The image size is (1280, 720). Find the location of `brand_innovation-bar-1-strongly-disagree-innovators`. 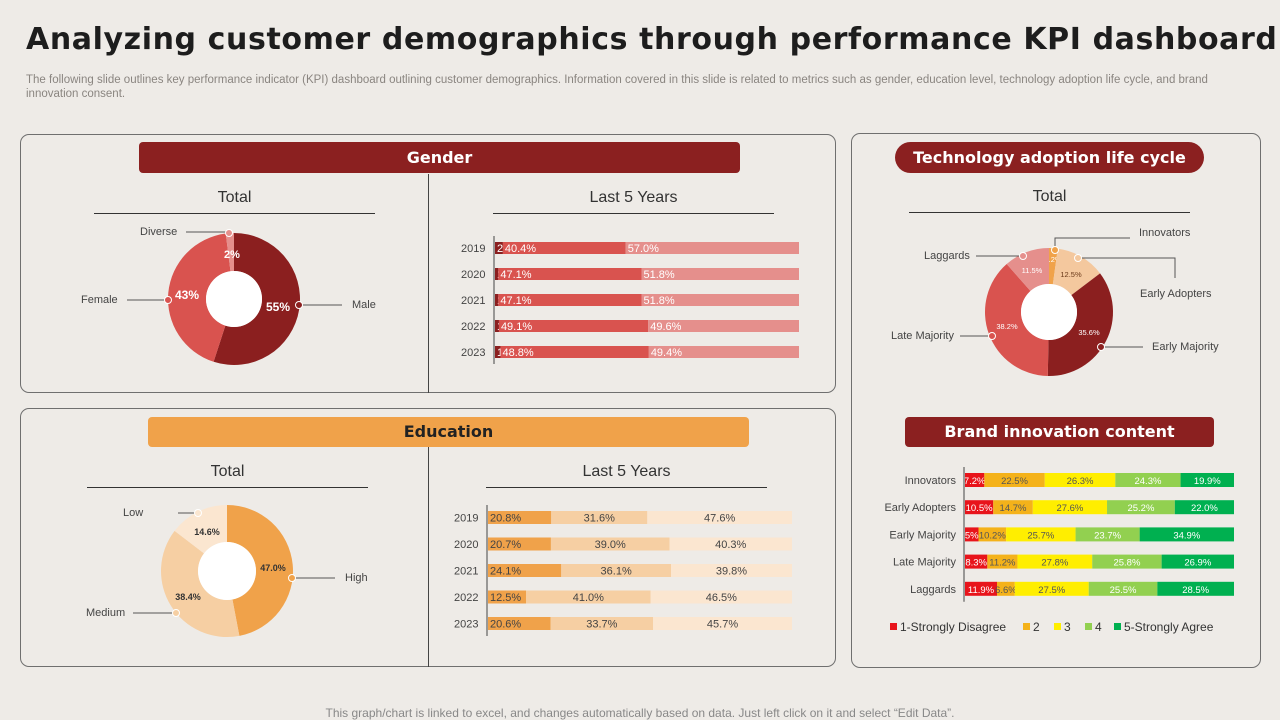

brand_innovation-bar-1-strongly-disagree-innovators is located at coordinates (975, 480).